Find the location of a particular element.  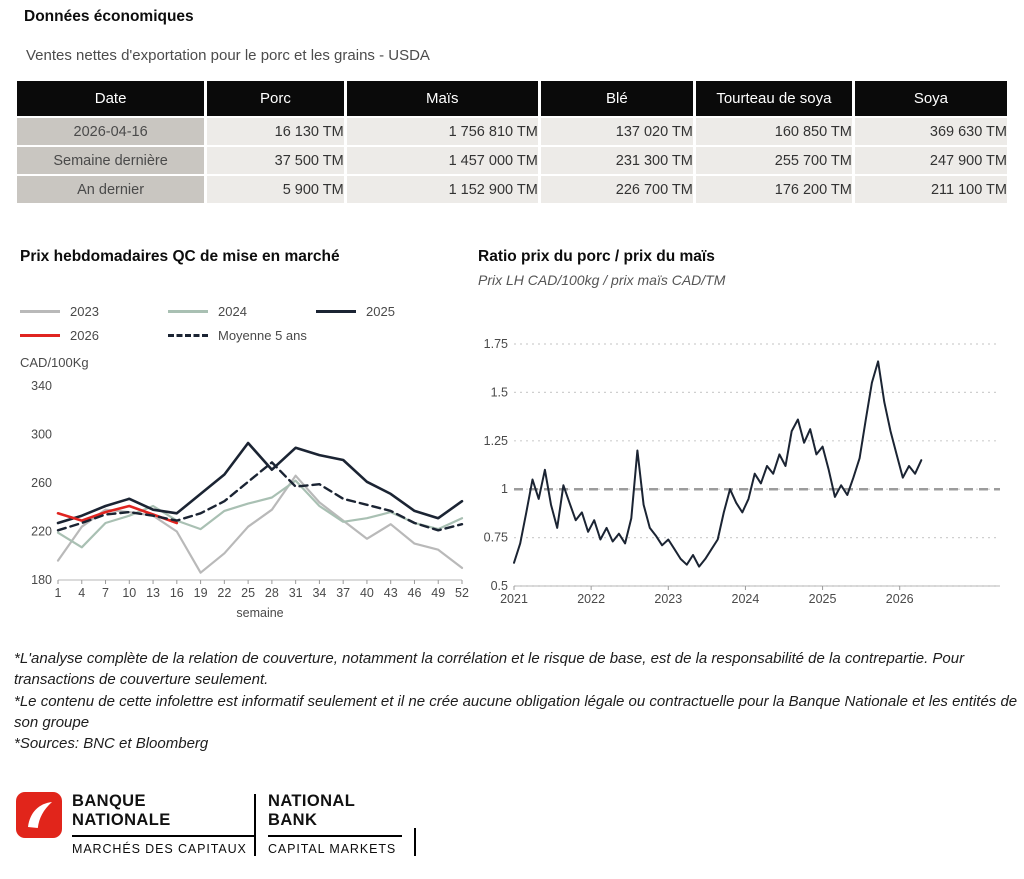

svg-text: 10 is located at coordinates (129, 593).